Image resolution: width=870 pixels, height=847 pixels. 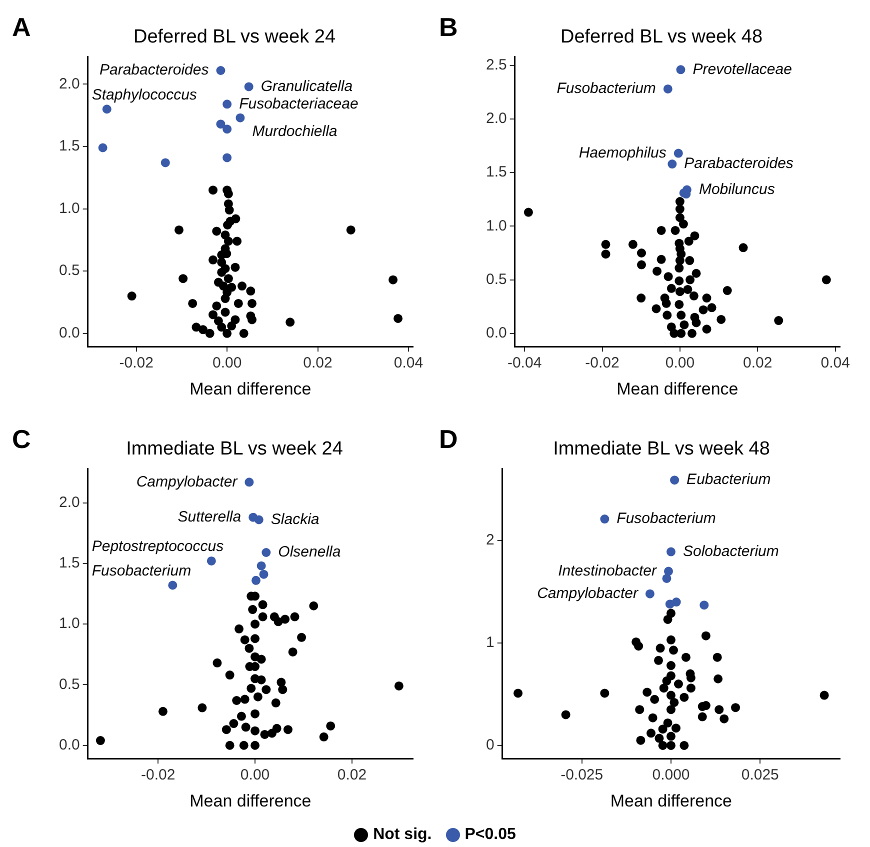 What do you see at coordinates (69, 623) in the screenshot?
I see `y-tick-label: 1.0` at bounding box center [69, 623].